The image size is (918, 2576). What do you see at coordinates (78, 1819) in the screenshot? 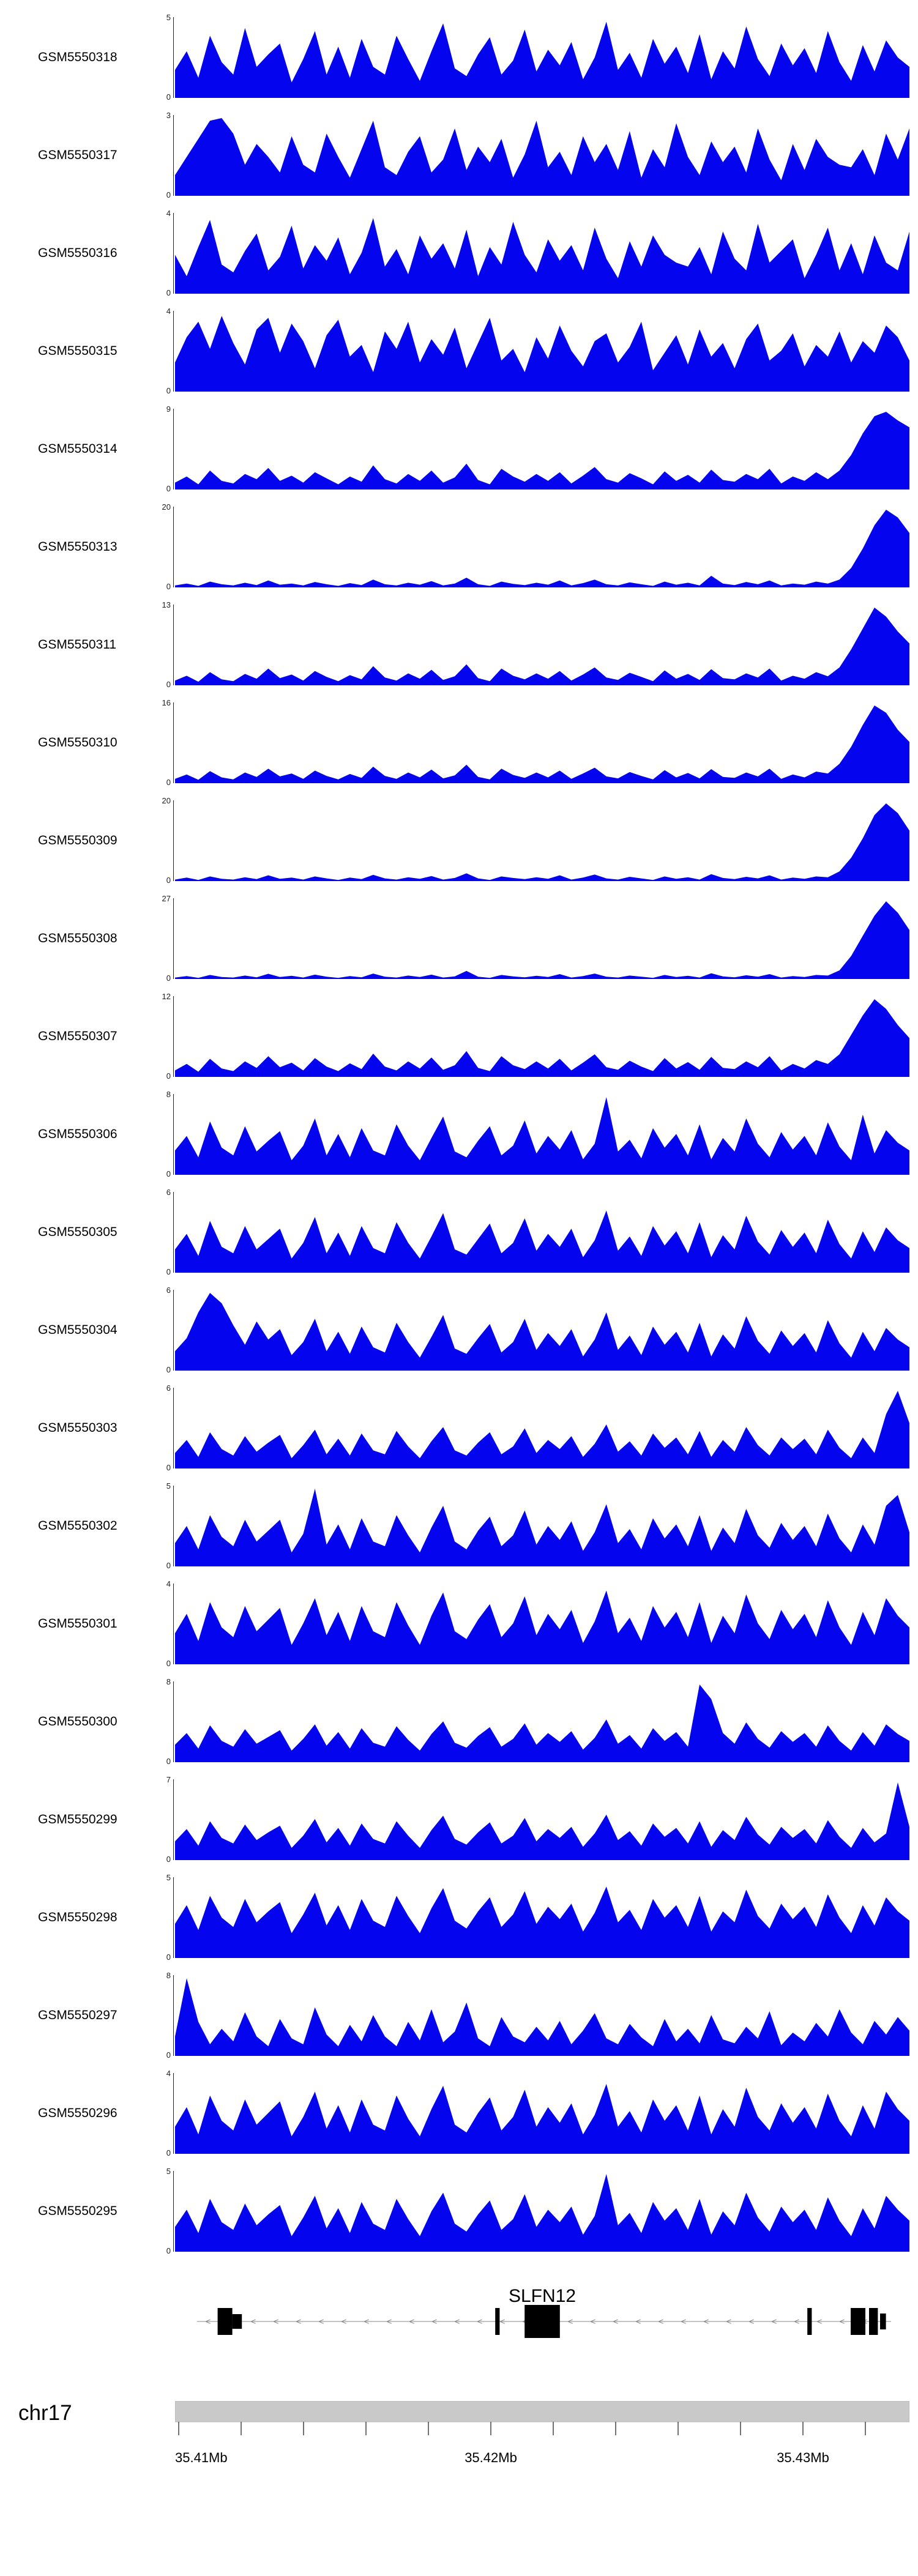
I see `track-label: GSM5550299` at bounding box center [78, 1819].